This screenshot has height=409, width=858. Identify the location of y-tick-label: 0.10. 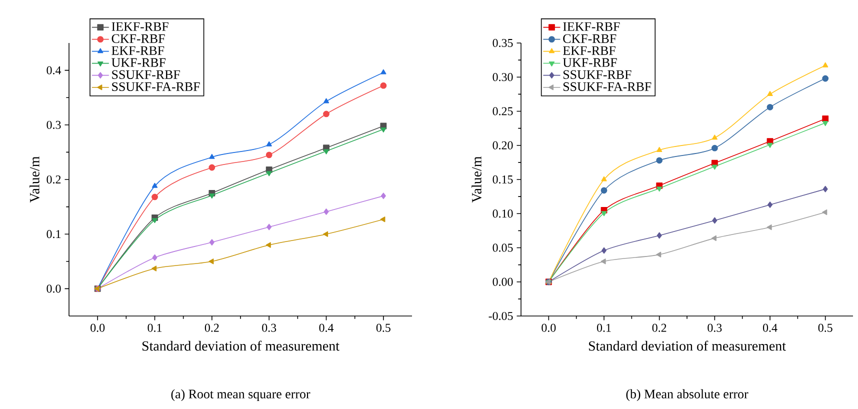
(502, 214).